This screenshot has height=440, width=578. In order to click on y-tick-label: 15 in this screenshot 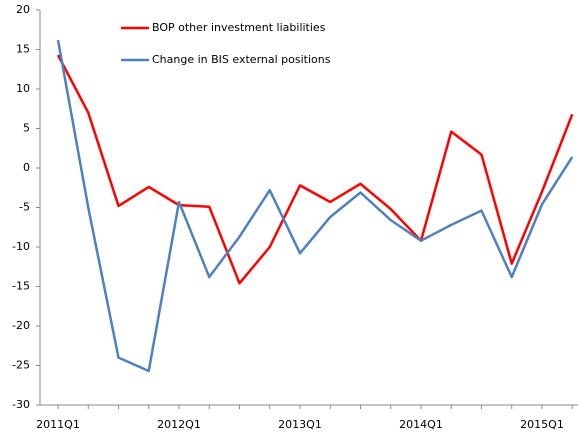, I will do `click(23, 49)`.